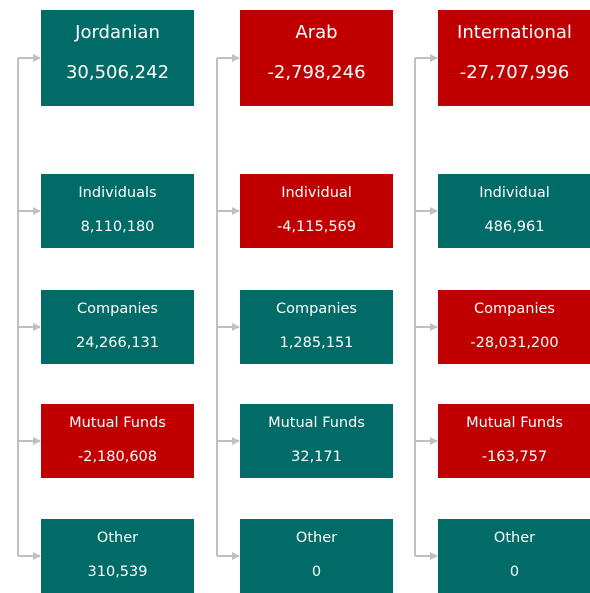 Image resolution: width=590 pixels, height=593 pixels. Describe the element at coordinates (514, 58) in the screenshot. I see `group-box: International -27,707,996` at that location.